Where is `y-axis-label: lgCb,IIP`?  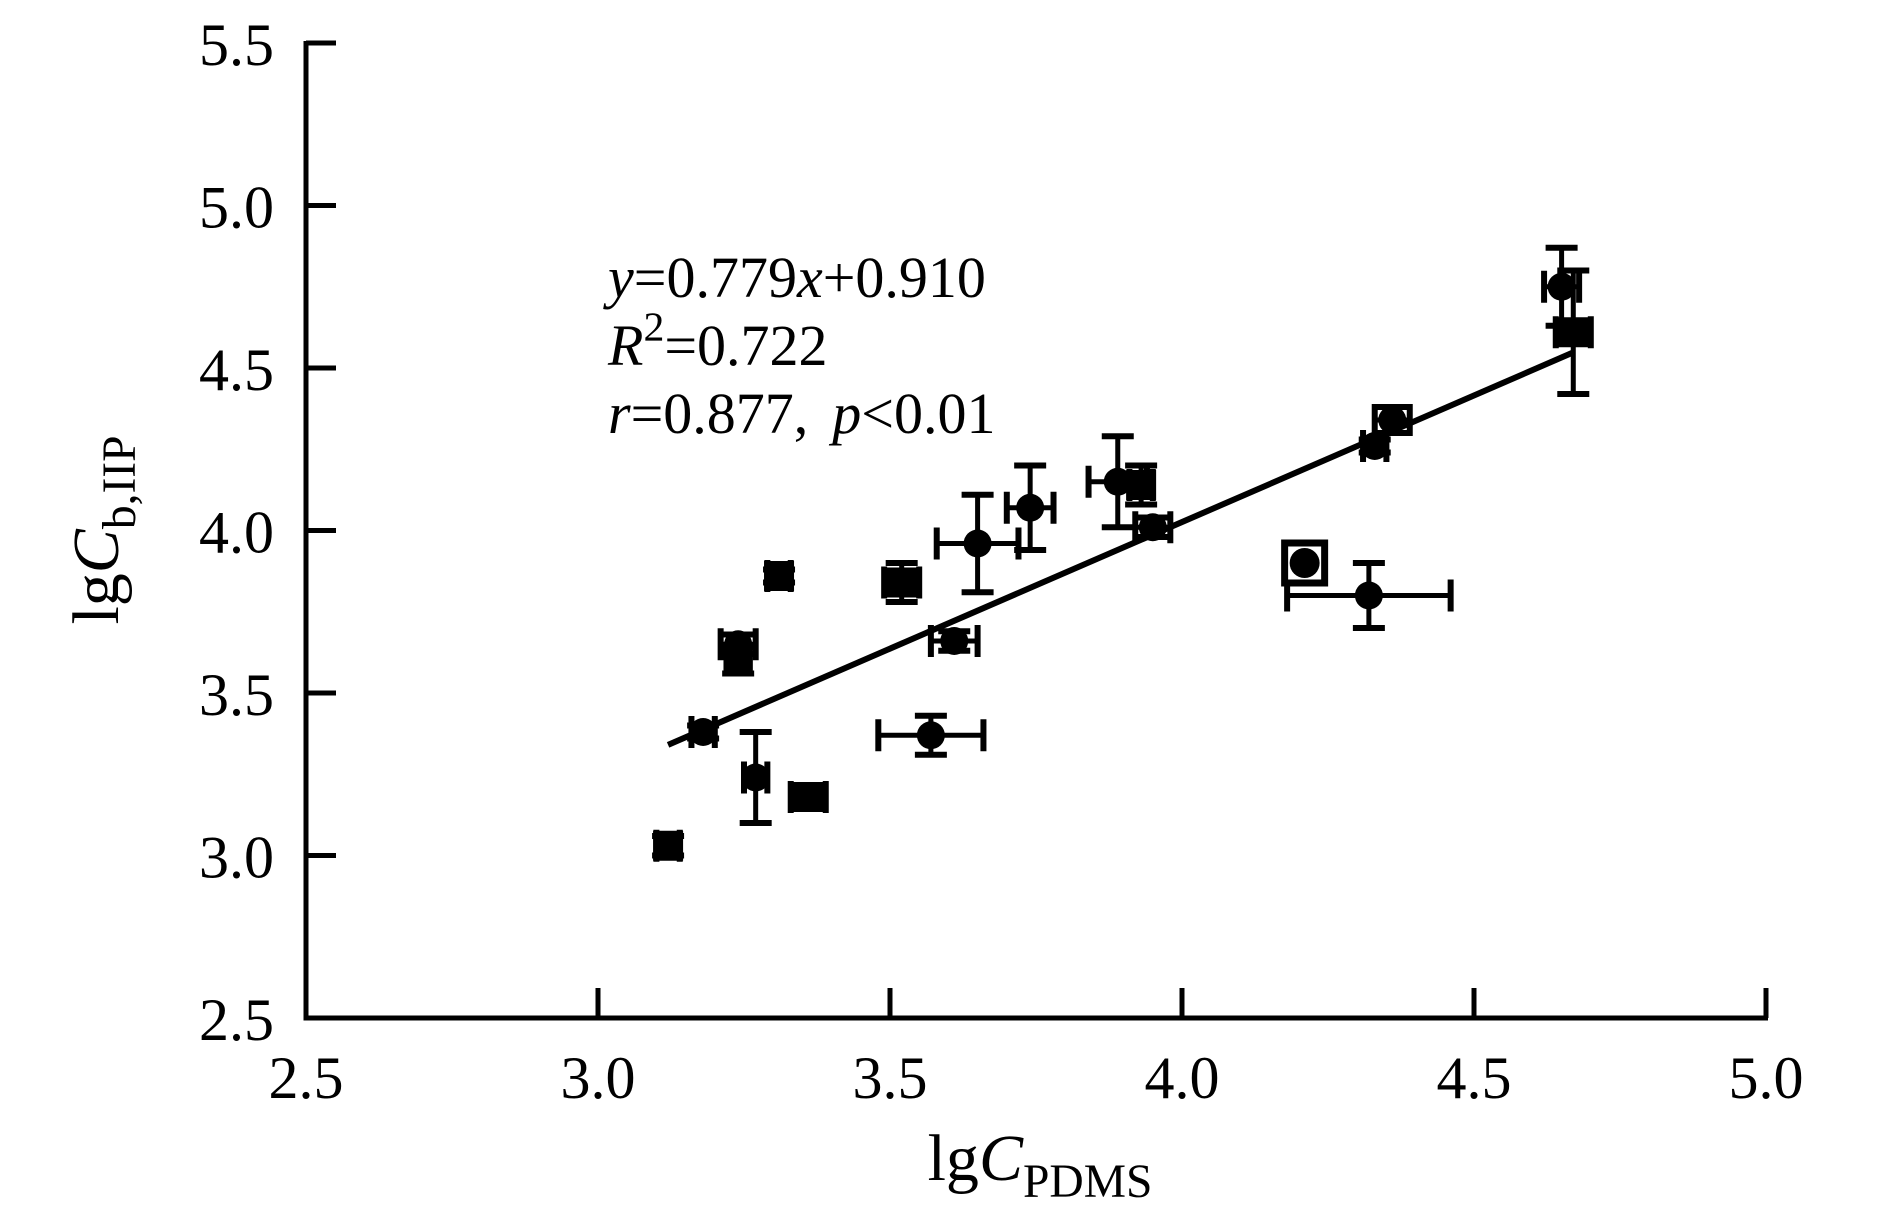 y-axis-label: lgCb,IIP is located at coordinates (103, 529).